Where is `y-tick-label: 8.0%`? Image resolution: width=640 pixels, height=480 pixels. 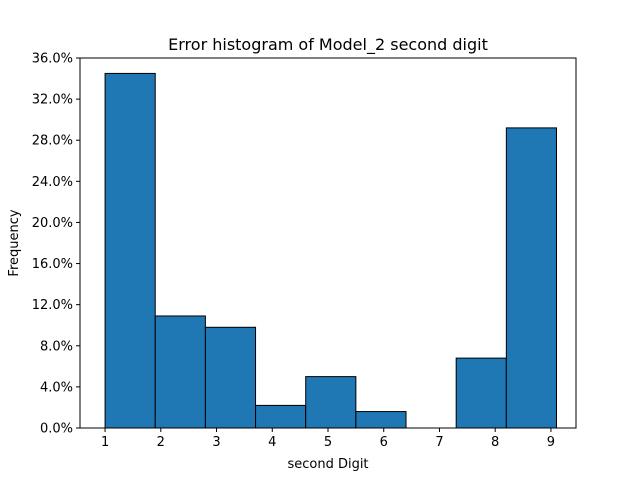 y-tick-label: 8.0% is located at coordinates (56, 346).